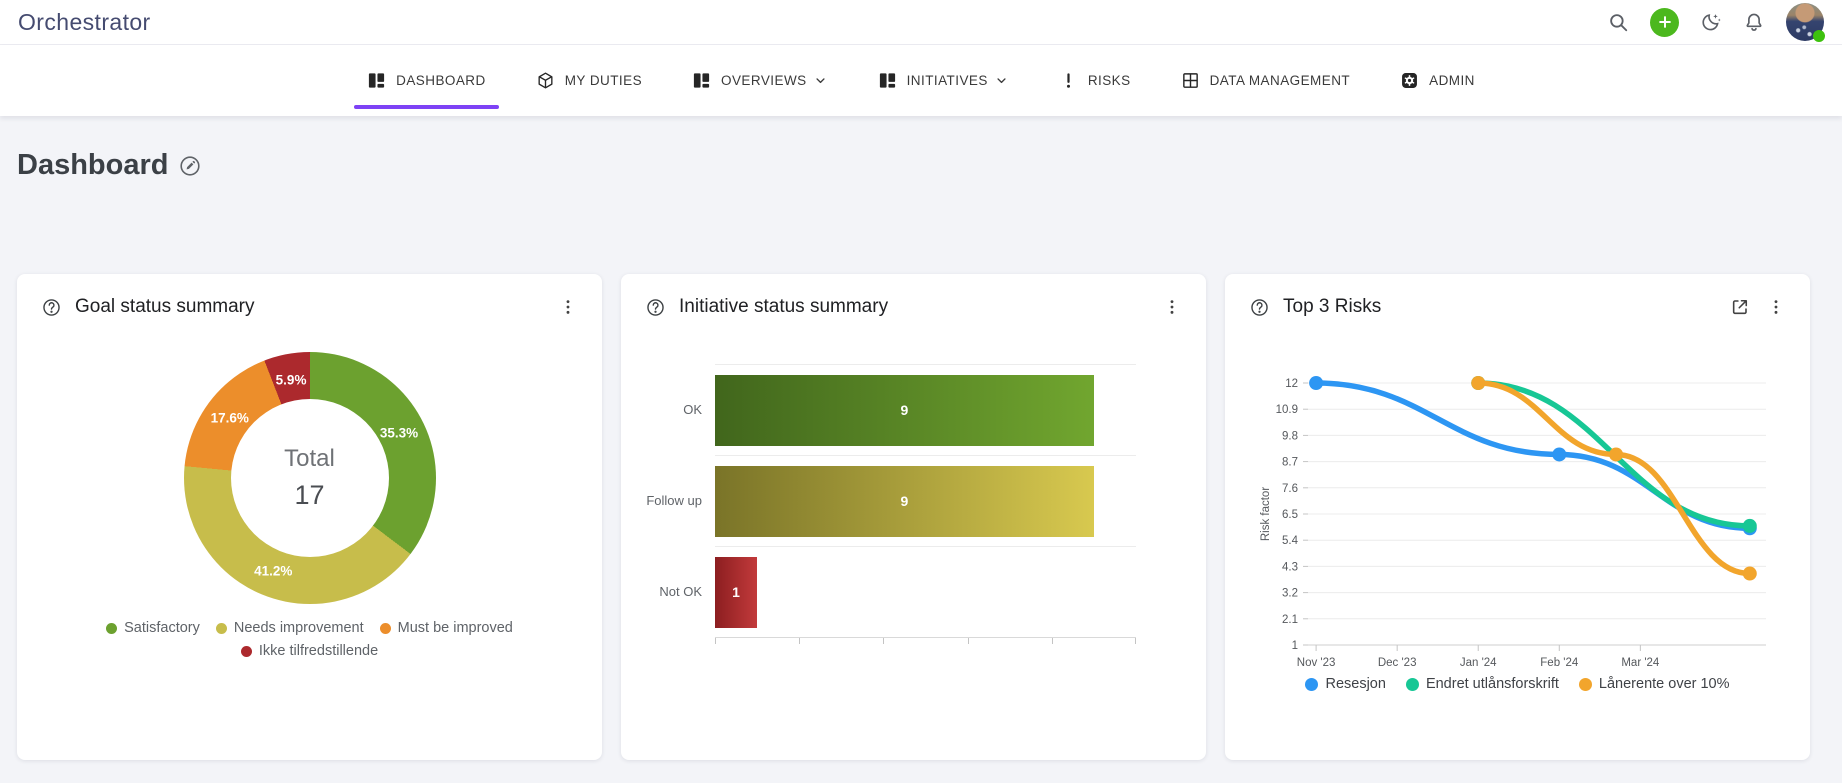 The width and height of the screenshot is (1842, 783). What do you see at coordinates (1190, 80) in the screenshot?
I see `window-grid-icon` at bounding box center [1190, 80].